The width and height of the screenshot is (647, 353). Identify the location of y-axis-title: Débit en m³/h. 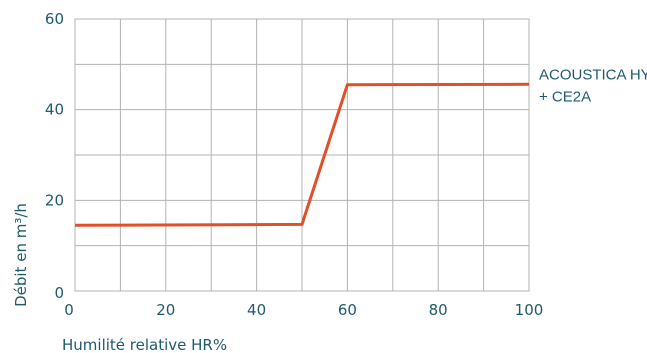
(21, 255).